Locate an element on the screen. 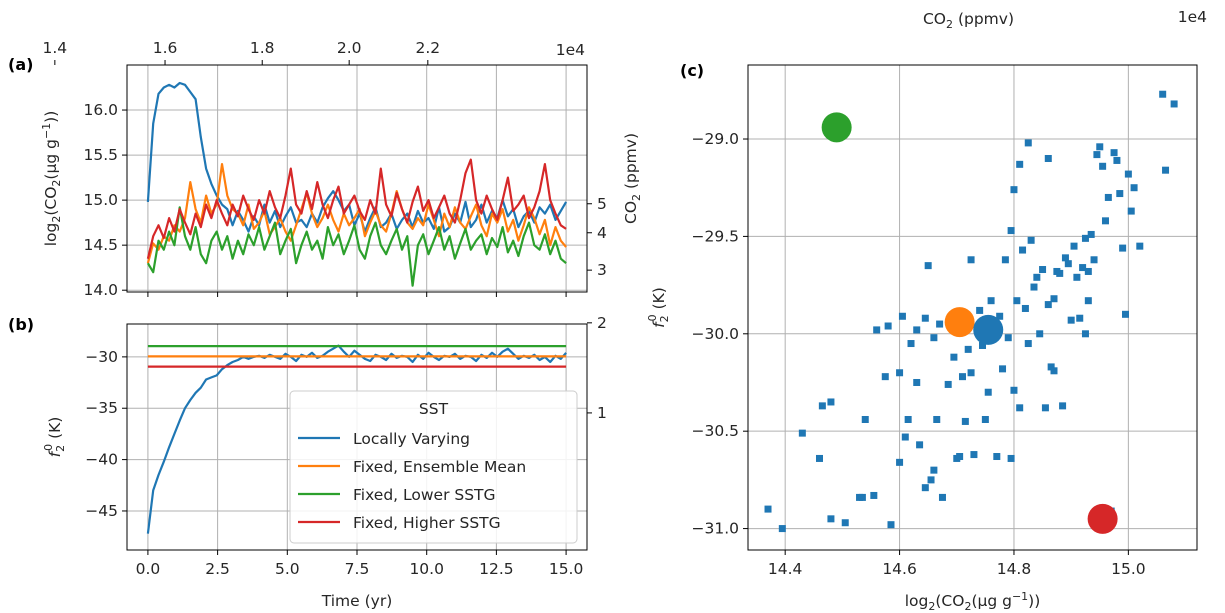 The image size is (1225, 613). x-axis-label: Time (yr) is located at coordinates (357, 601).